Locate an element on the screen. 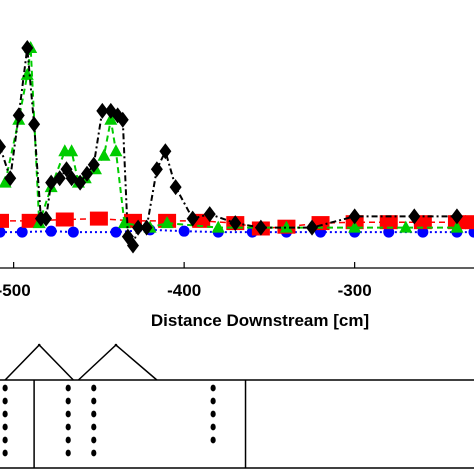 This screenshot has width=474, height=474. series-line is located at coordinates (237, 223).